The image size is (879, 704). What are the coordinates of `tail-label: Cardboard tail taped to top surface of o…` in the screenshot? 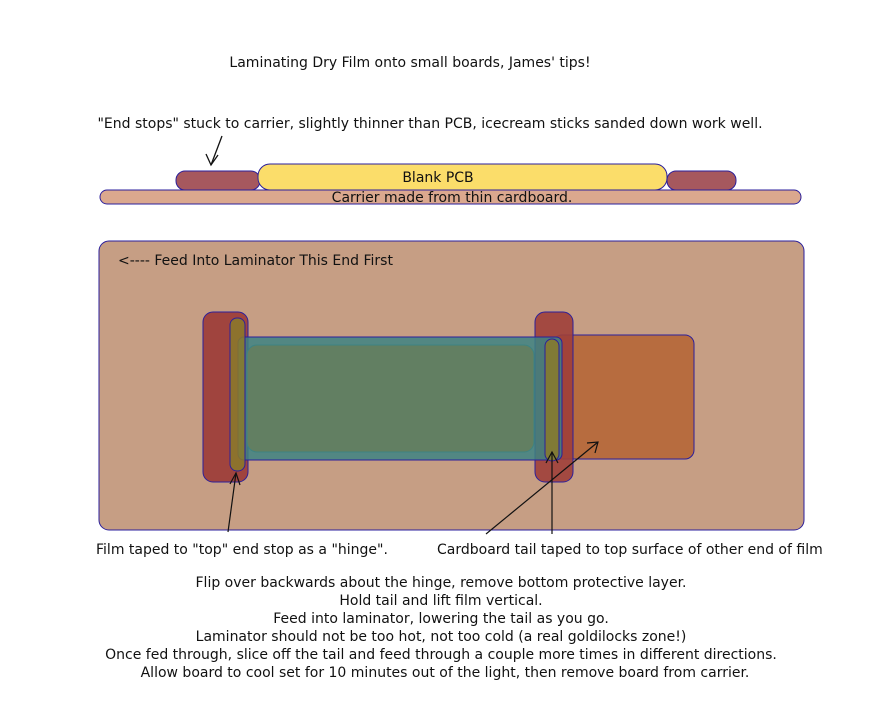 It's located at (630, 550).